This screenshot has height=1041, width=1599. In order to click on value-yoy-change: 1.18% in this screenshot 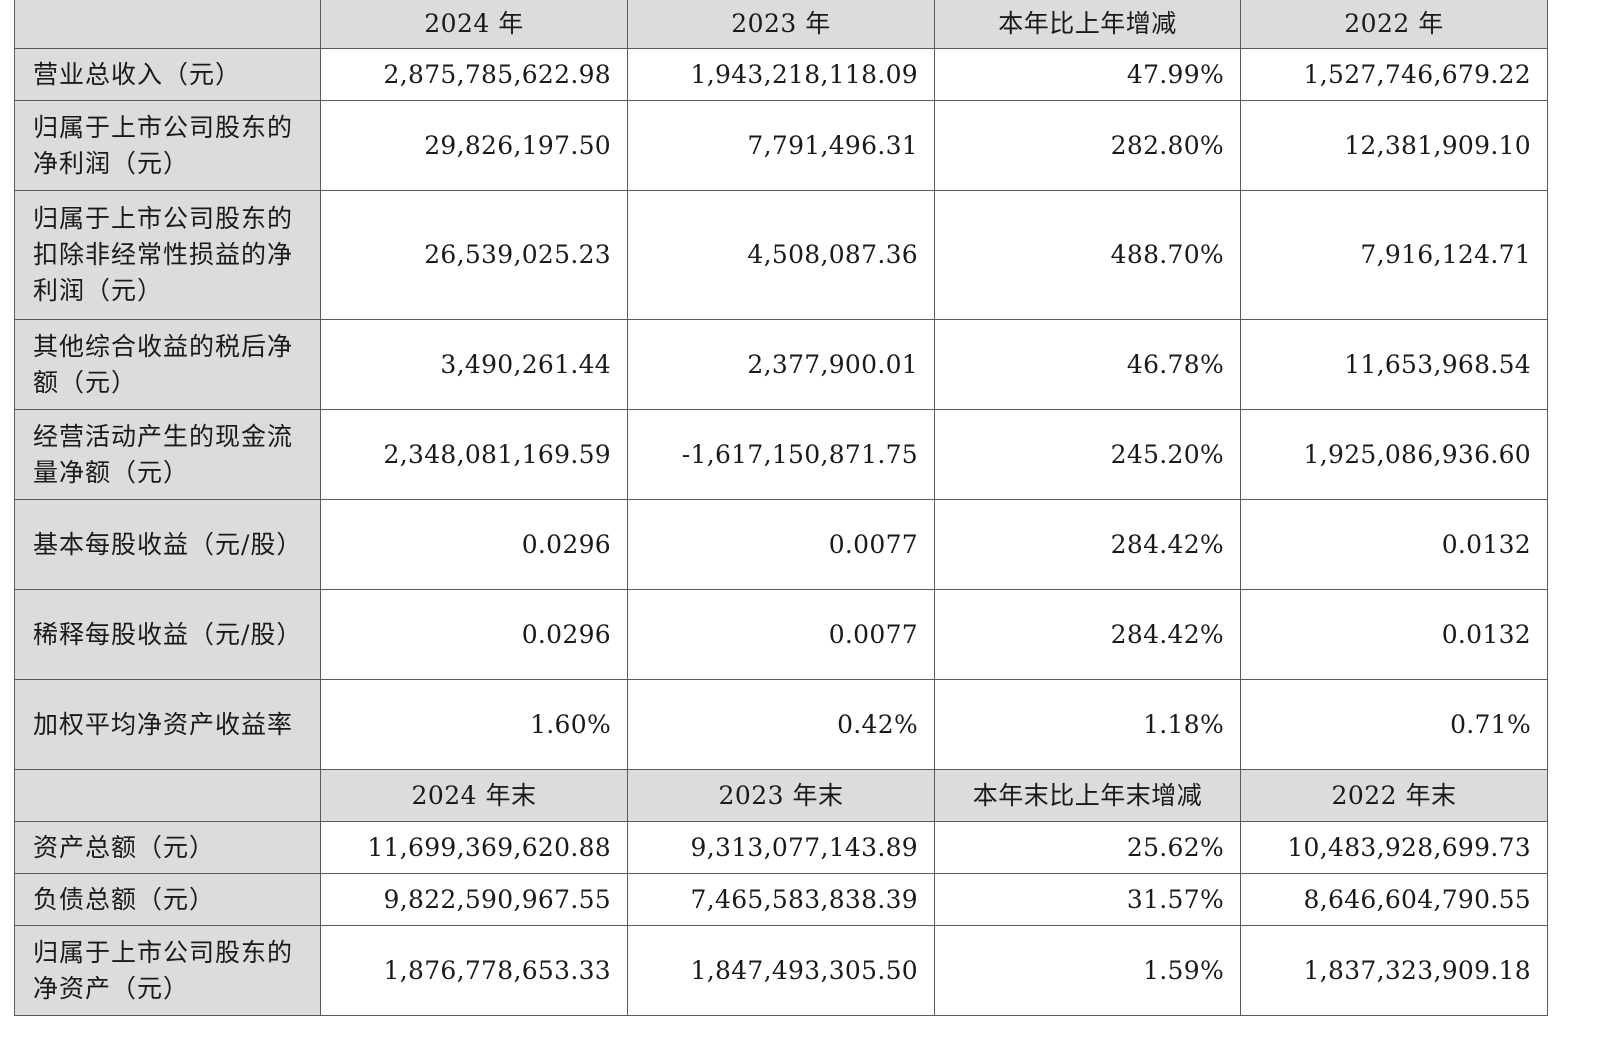, I will do `click(1087, 724)`.